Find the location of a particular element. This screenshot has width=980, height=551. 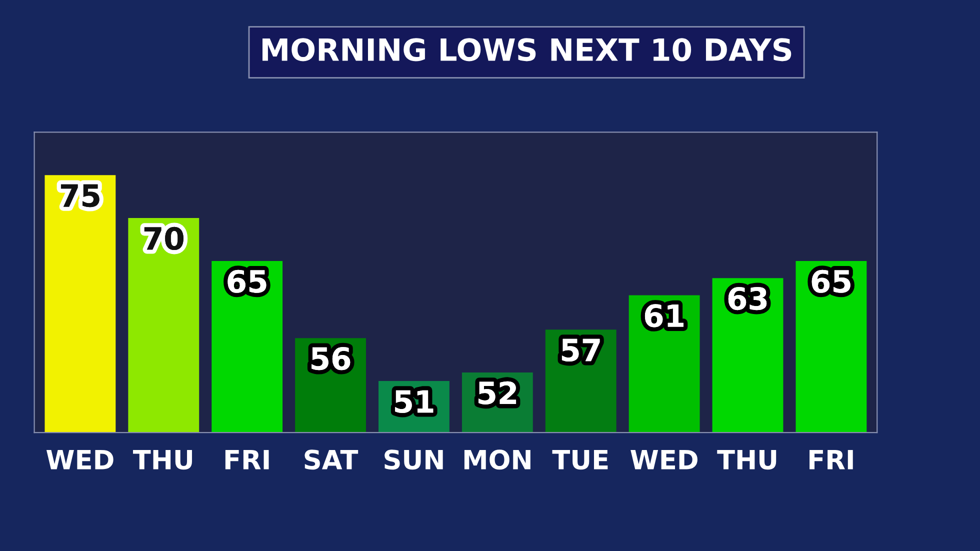

x-tick-label: SUN is located at coordinates (413, 460).